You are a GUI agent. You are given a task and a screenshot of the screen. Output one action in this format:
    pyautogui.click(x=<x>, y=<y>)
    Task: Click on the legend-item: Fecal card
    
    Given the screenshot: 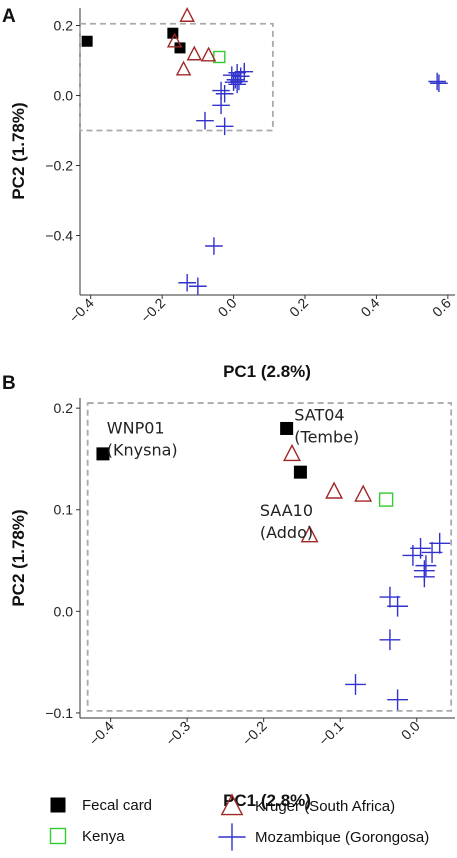 What is the action you would take?
    pyautogui.click(x=101, y=805)
    